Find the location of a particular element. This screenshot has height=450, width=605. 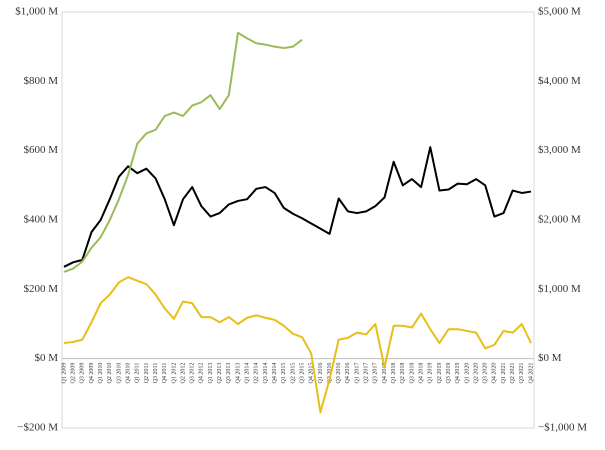

x-tick-label: Q2 2018 is located at coordinates (403, 373).